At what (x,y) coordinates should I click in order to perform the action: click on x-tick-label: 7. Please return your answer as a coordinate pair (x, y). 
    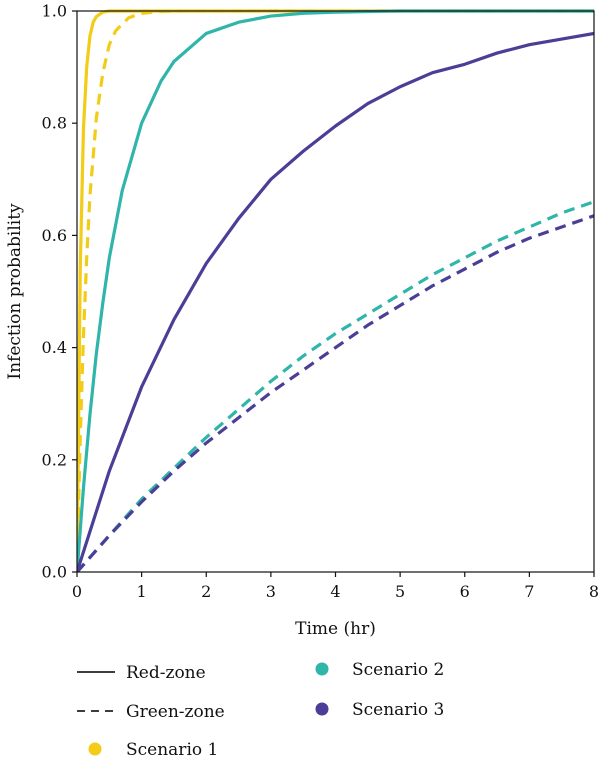
    Looking at the image, I should click on (529, 591).